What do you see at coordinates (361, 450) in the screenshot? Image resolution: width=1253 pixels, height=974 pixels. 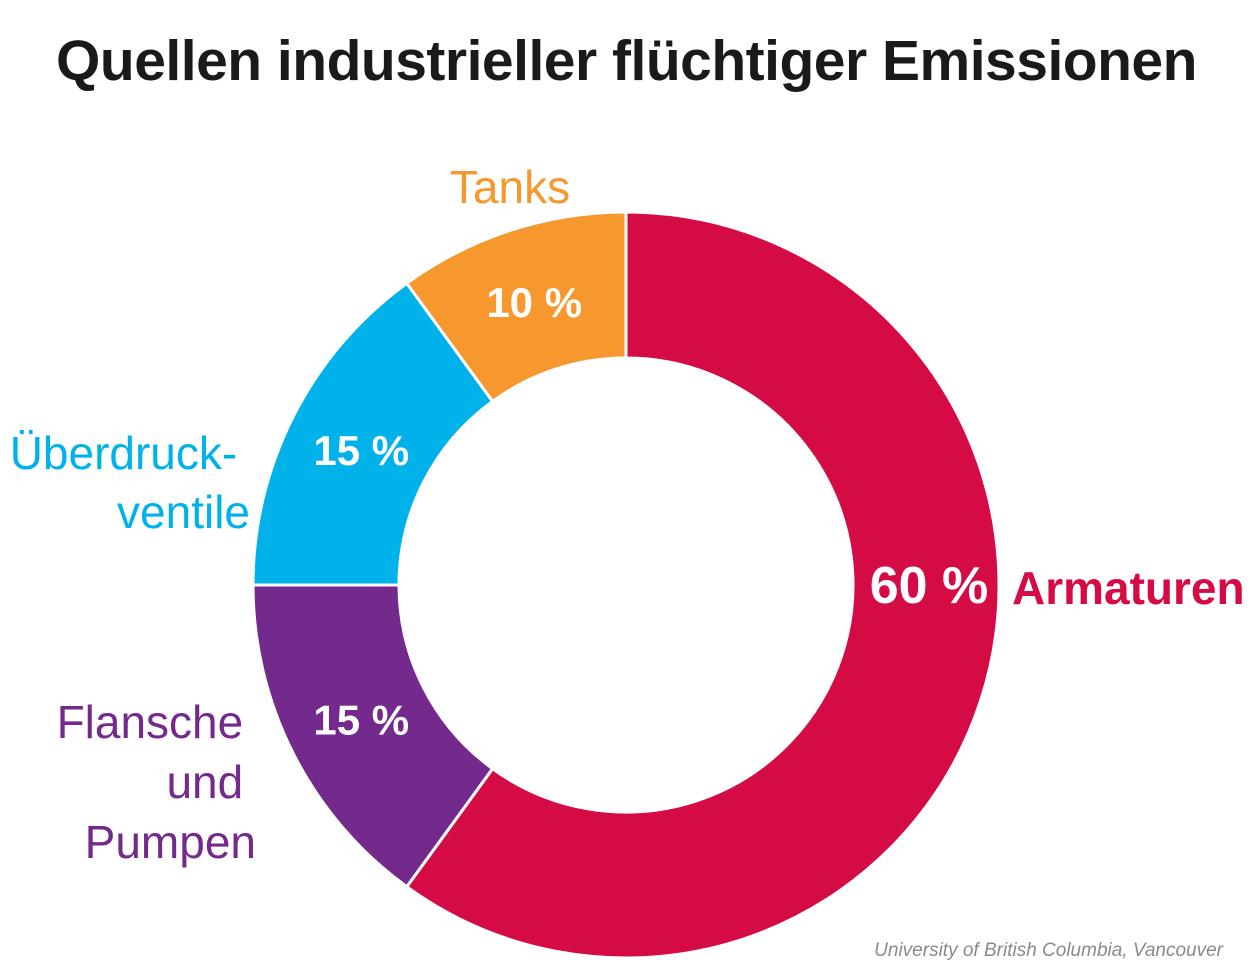 I see `slice-percent-label-3: 15 %` at bounding box center [361, 450].